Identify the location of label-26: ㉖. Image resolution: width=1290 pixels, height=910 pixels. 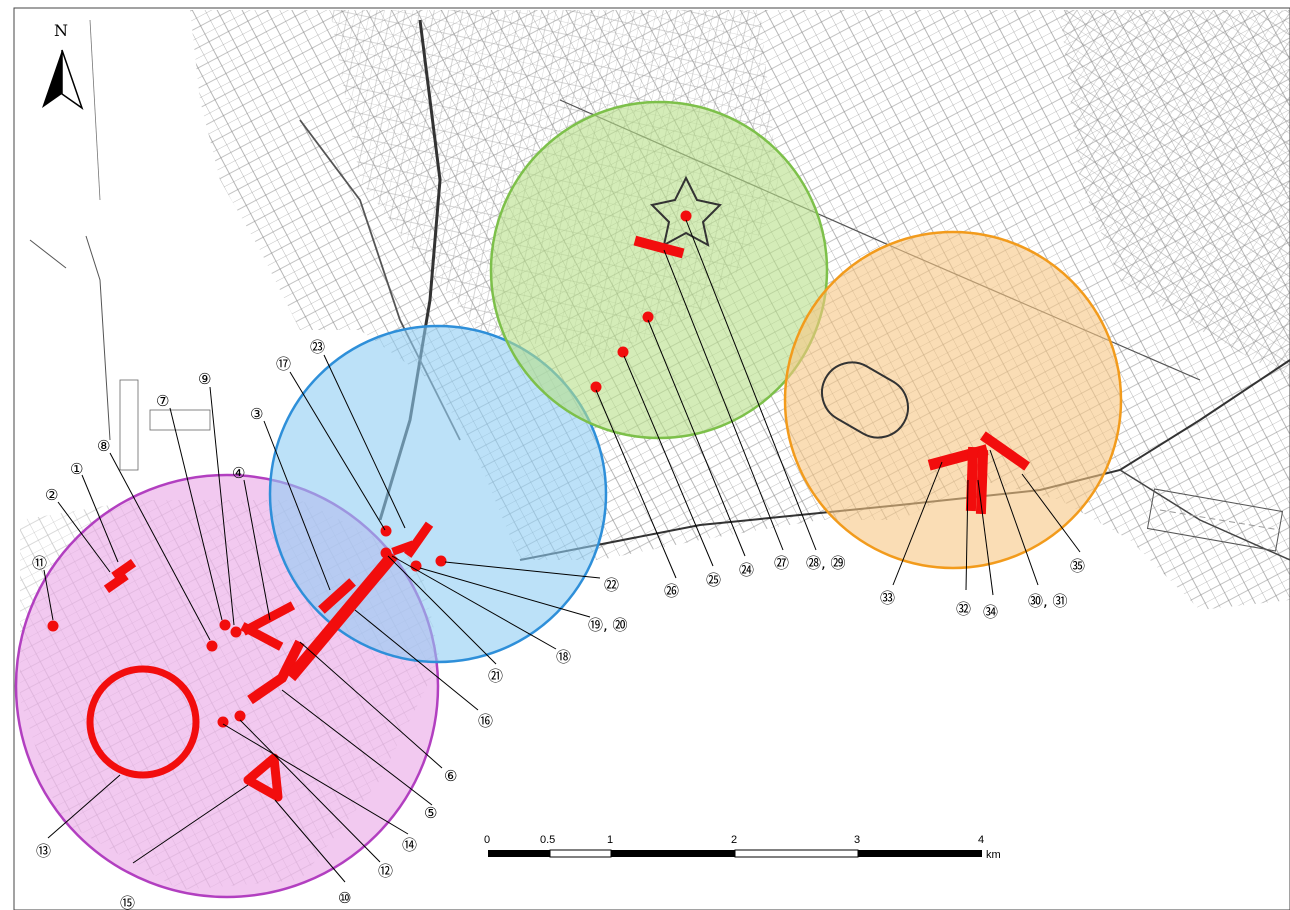
(671, 591).